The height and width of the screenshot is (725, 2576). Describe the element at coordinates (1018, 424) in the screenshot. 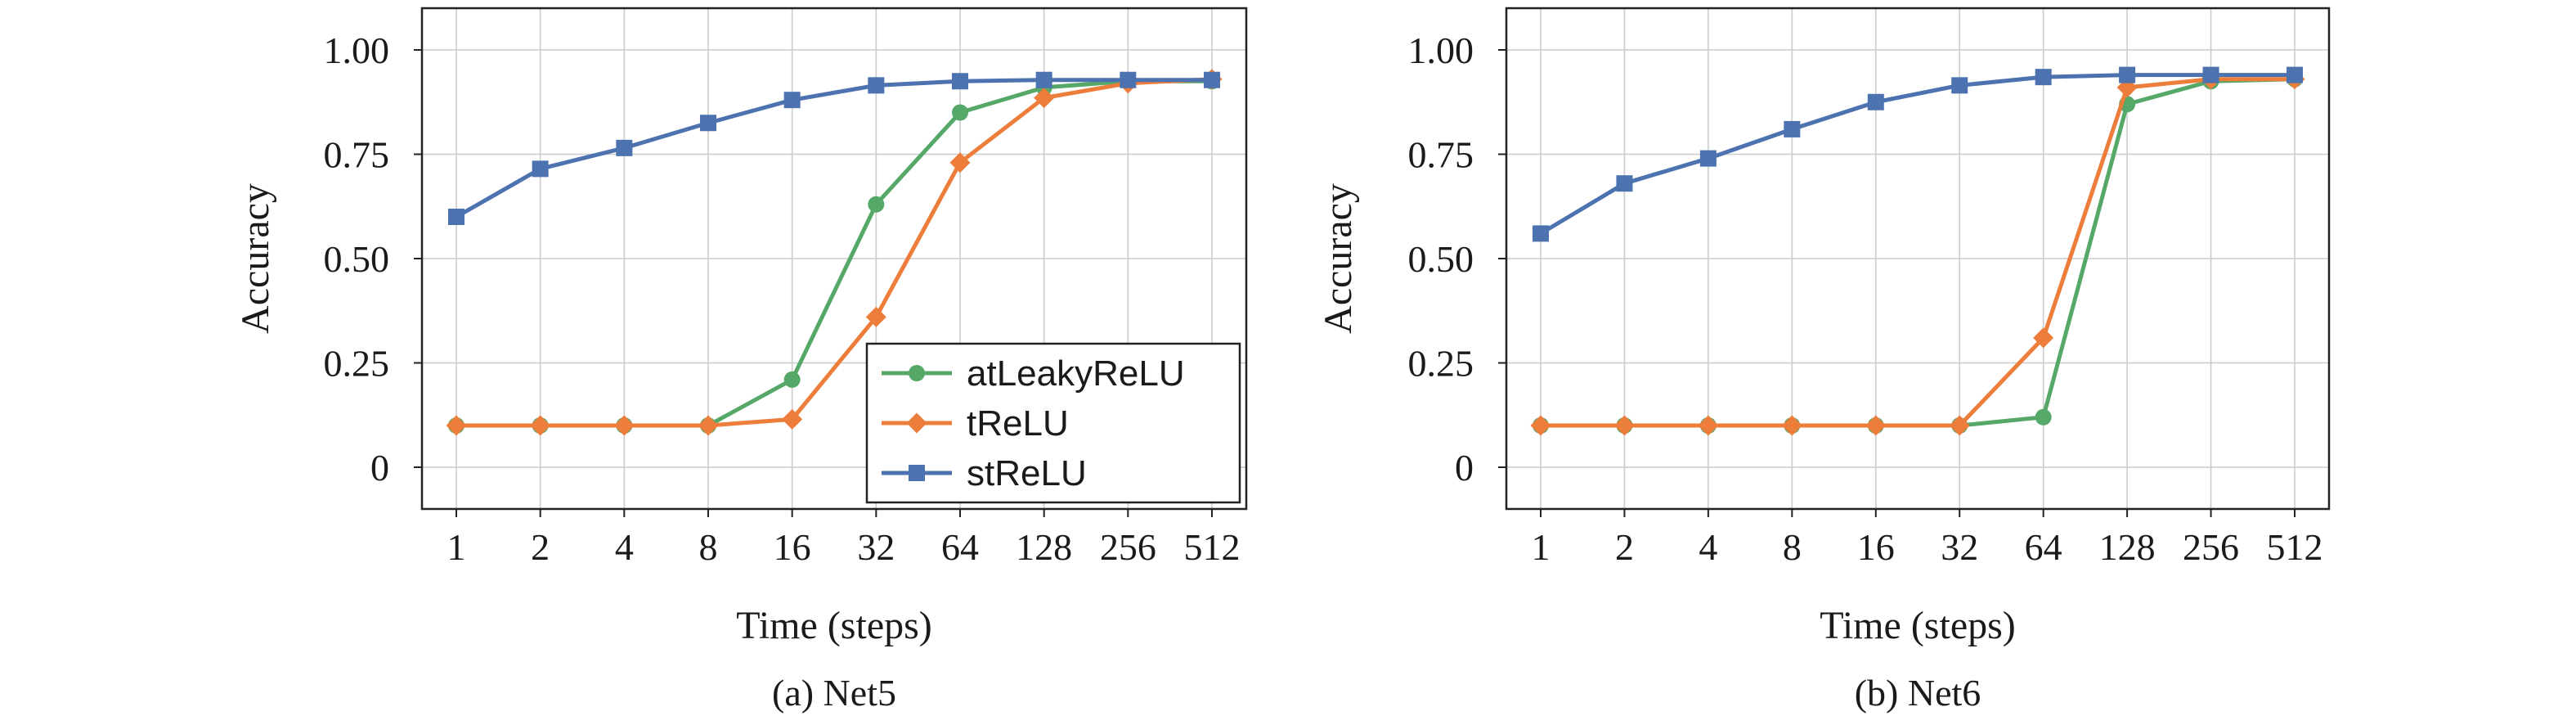

I see `legend-label-tReLU: tReLU` at that location.